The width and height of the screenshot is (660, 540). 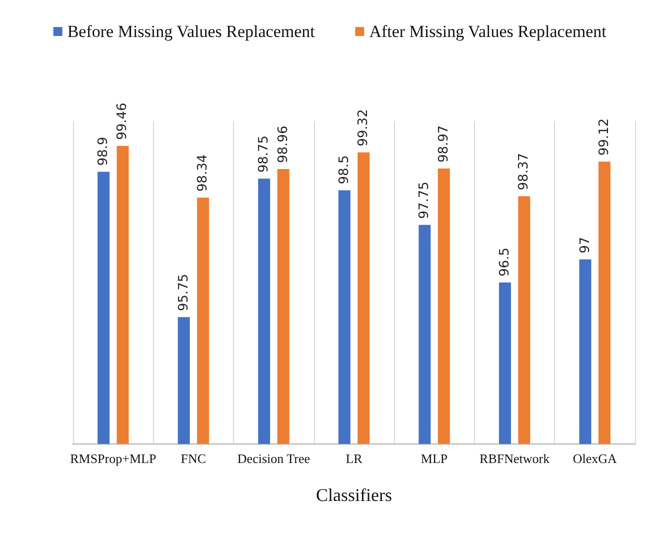 What do you see at coordinates (113, 458) in the screenshot?
I see `x-tick-label: RMSProp+MLP` at bounding box center [113, 458].